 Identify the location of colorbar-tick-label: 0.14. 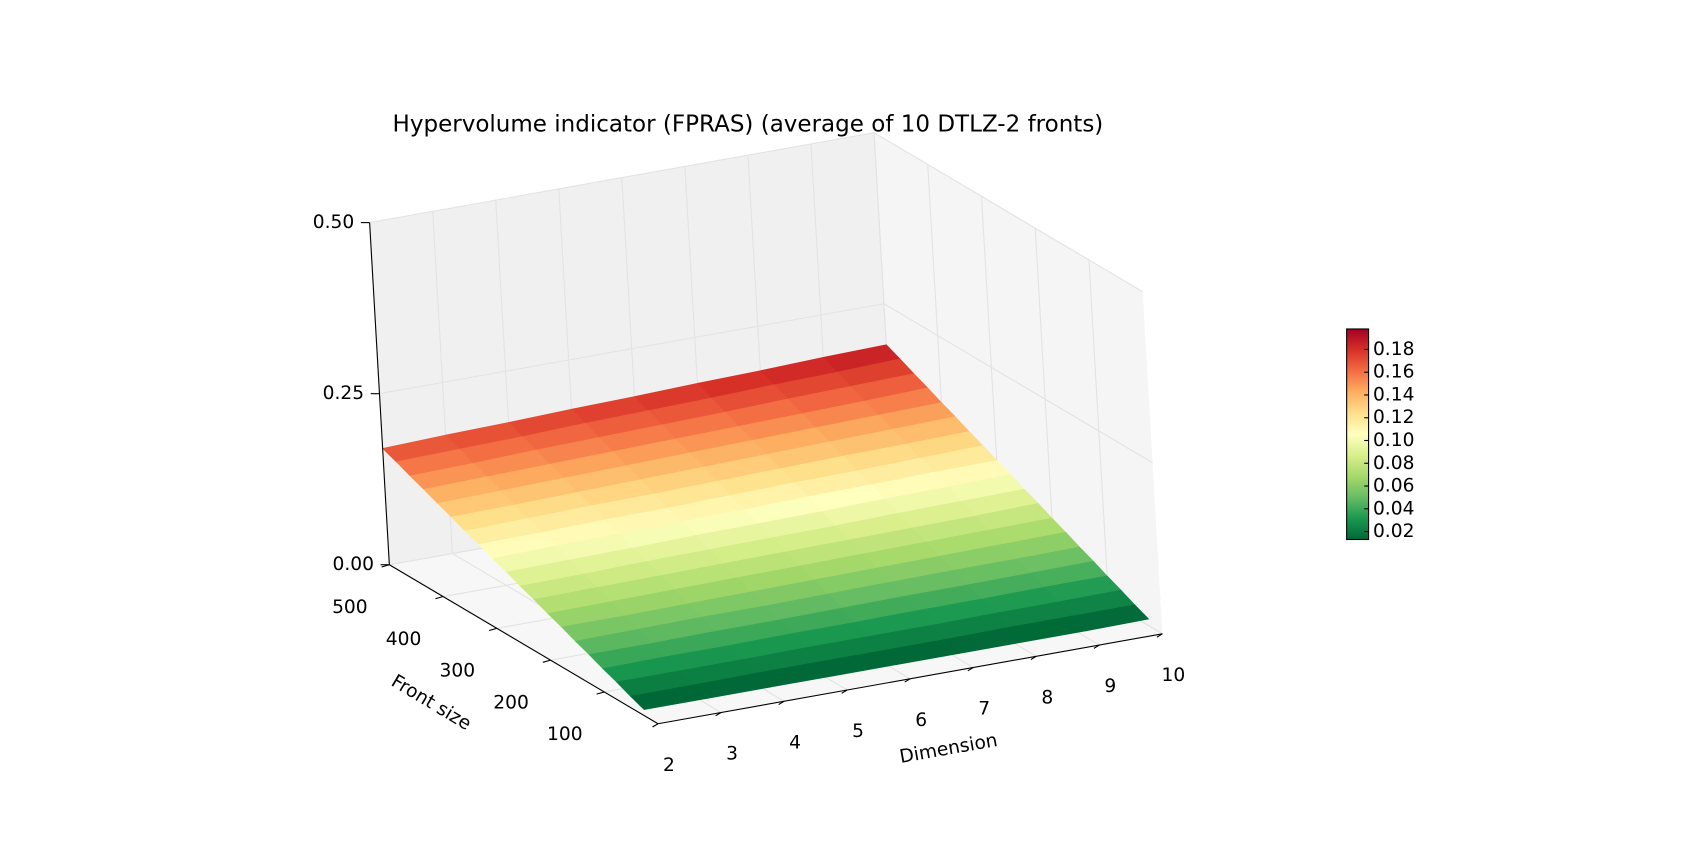
(1393, 394).